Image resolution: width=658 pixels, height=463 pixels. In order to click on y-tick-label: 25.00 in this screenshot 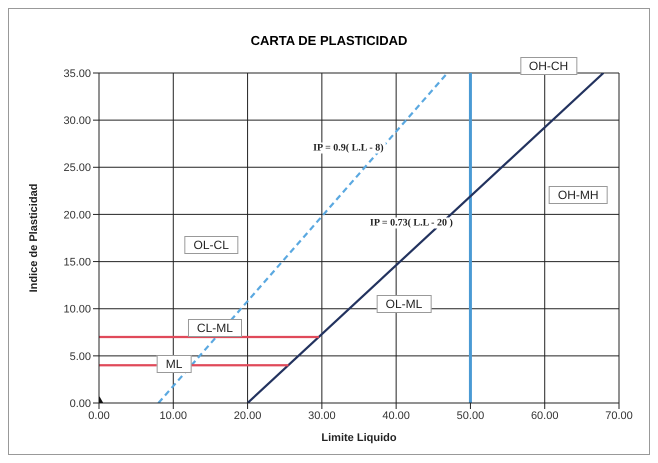, I will do `click(77, 168)`.